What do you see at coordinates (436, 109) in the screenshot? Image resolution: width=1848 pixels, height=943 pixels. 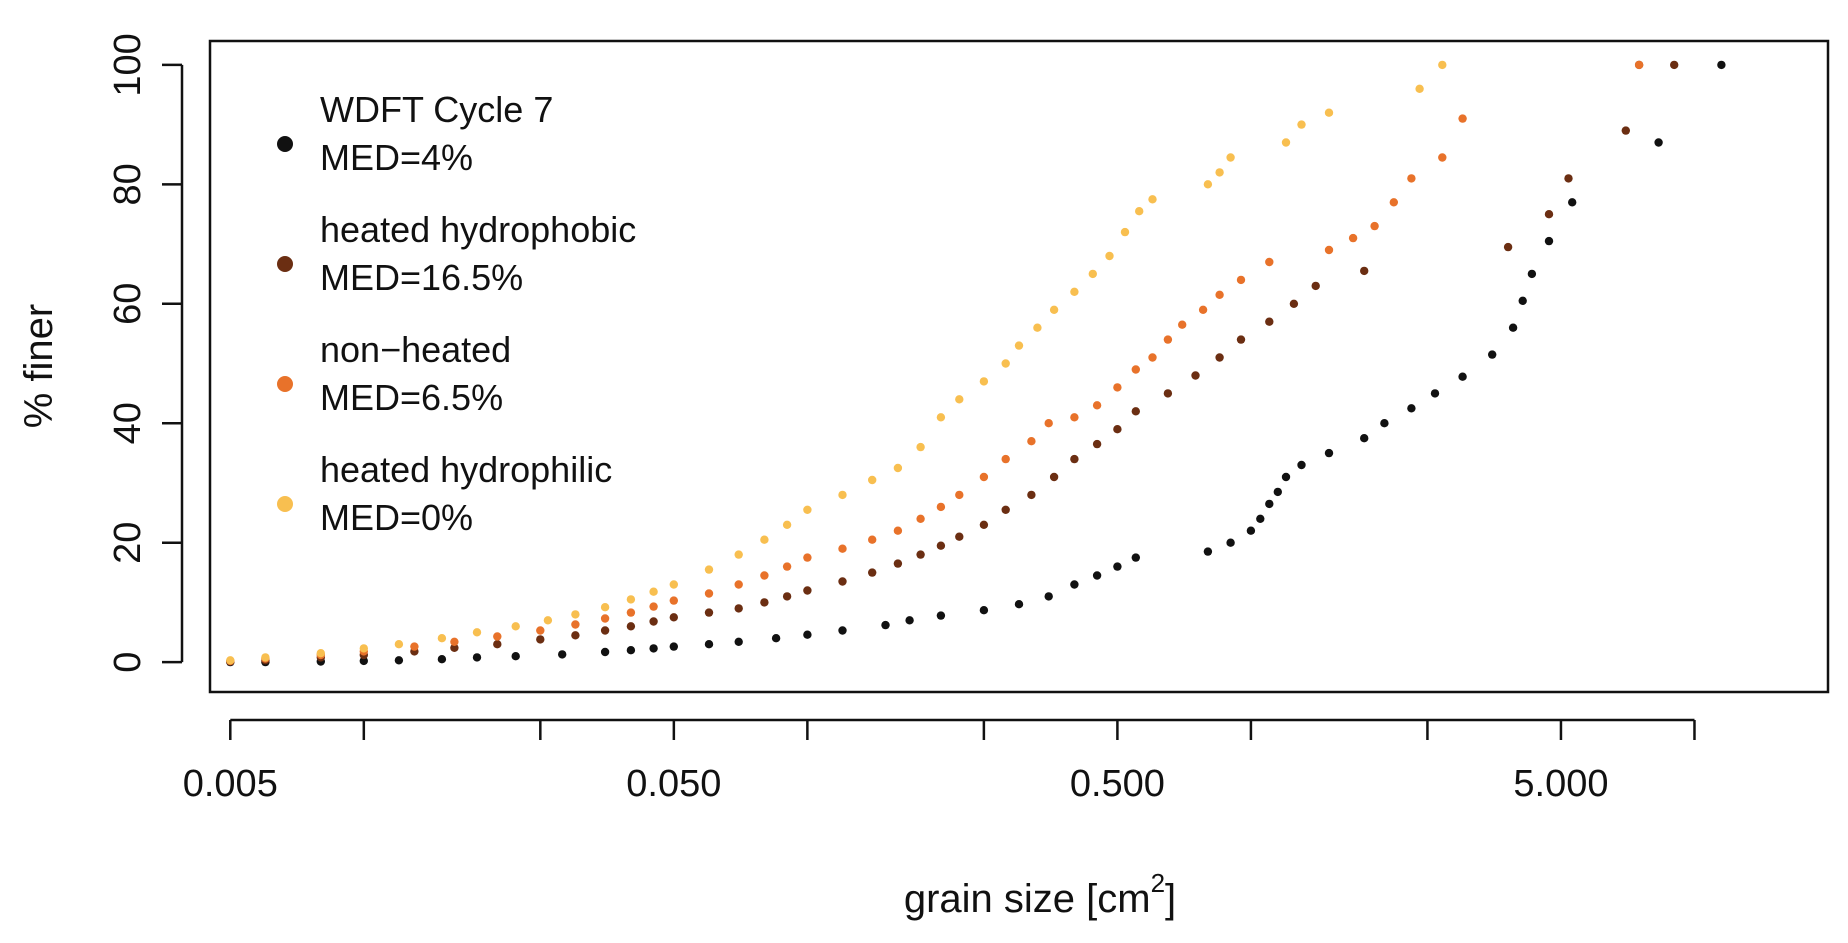 I see `legend-label: WDFT Cycle 7` at bounding box center [436, 109].